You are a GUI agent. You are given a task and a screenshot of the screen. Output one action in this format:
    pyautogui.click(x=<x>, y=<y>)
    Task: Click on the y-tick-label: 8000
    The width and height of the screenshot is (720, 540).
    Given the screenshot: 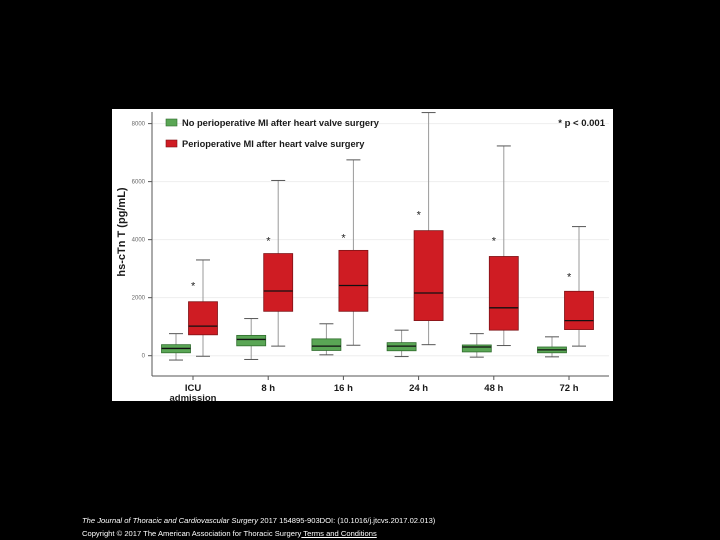 What is the action you would take?
    pyautogui.click(x=139, y=125)
    